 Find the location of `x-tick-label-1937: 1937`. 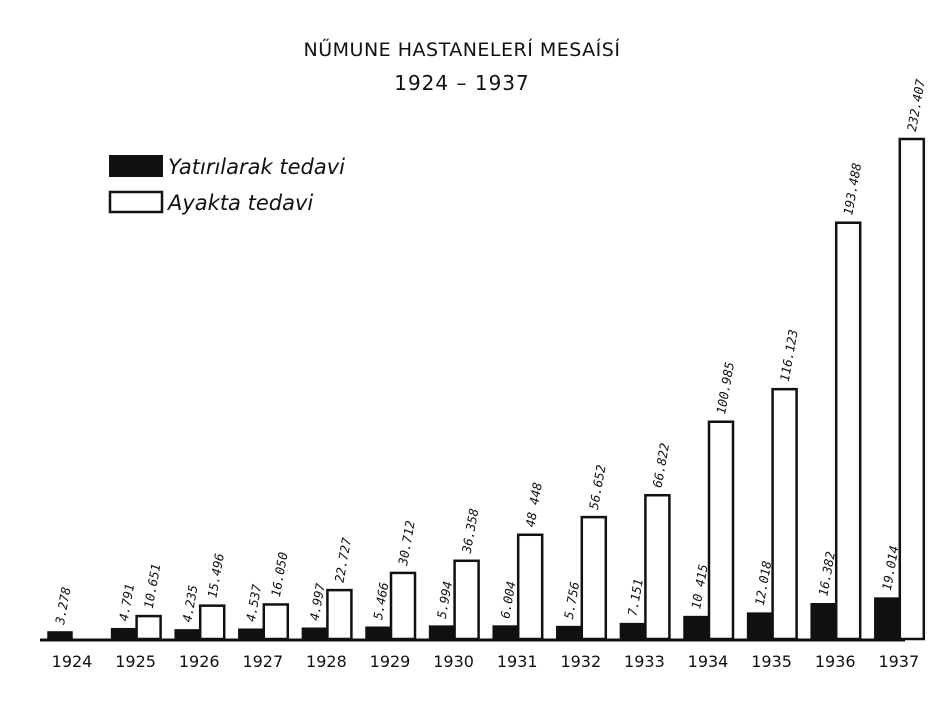

x-tick-label-1937: 1937 is located at coordinates (898, 661).